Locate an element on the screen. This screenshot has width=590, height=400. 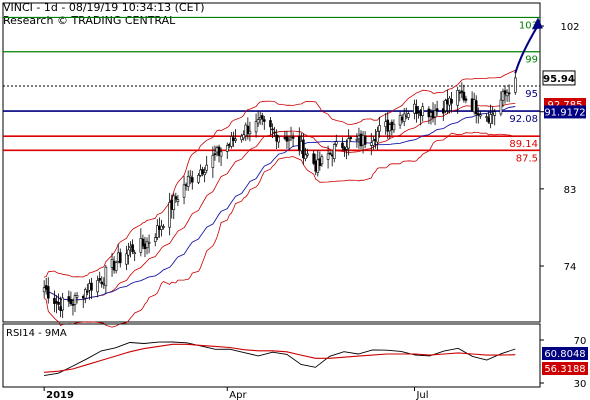
rsi-tag-label: 60.8048 is located at coordinates (564, 354).